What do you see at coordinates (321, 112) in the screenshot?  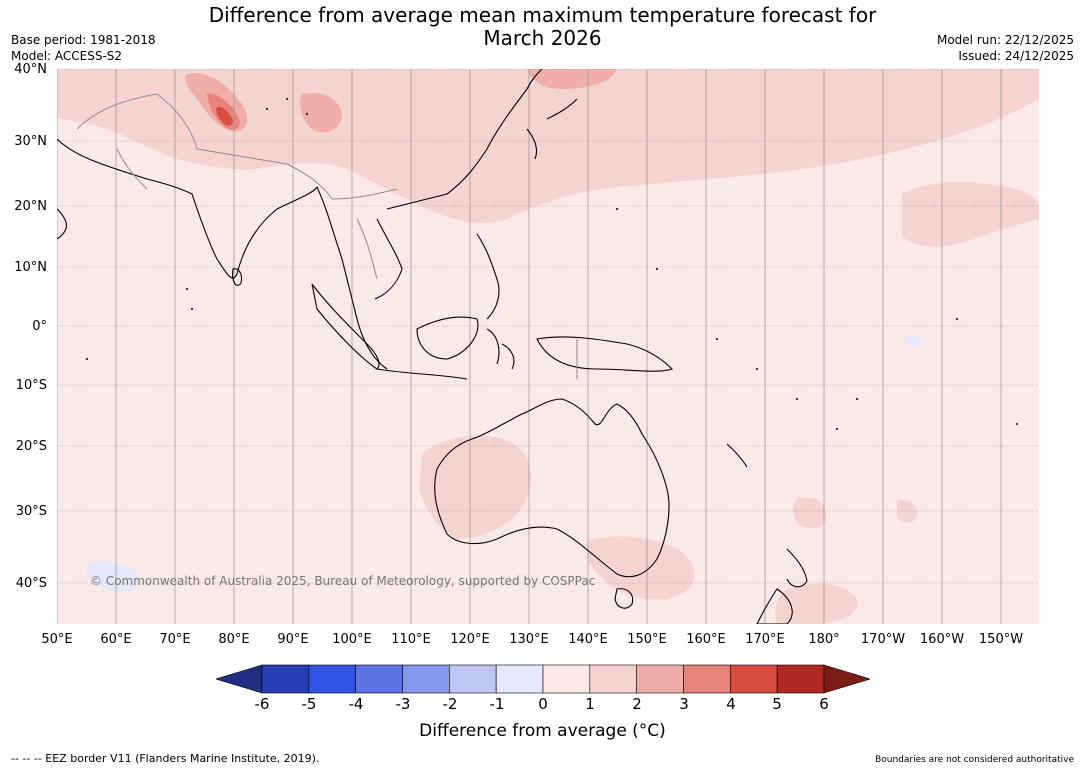 I see `anomaly-region-tibet` at bounding box center [321, 112].